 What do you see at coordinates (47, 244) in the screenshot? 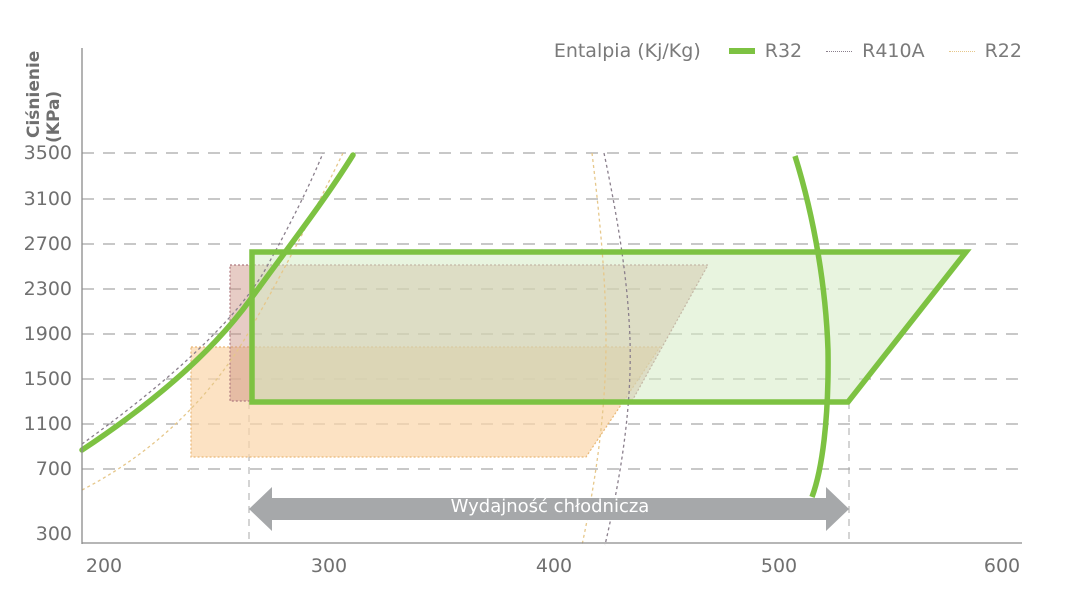
I see `y-tick: 2700` at bounding box center [47, 244].